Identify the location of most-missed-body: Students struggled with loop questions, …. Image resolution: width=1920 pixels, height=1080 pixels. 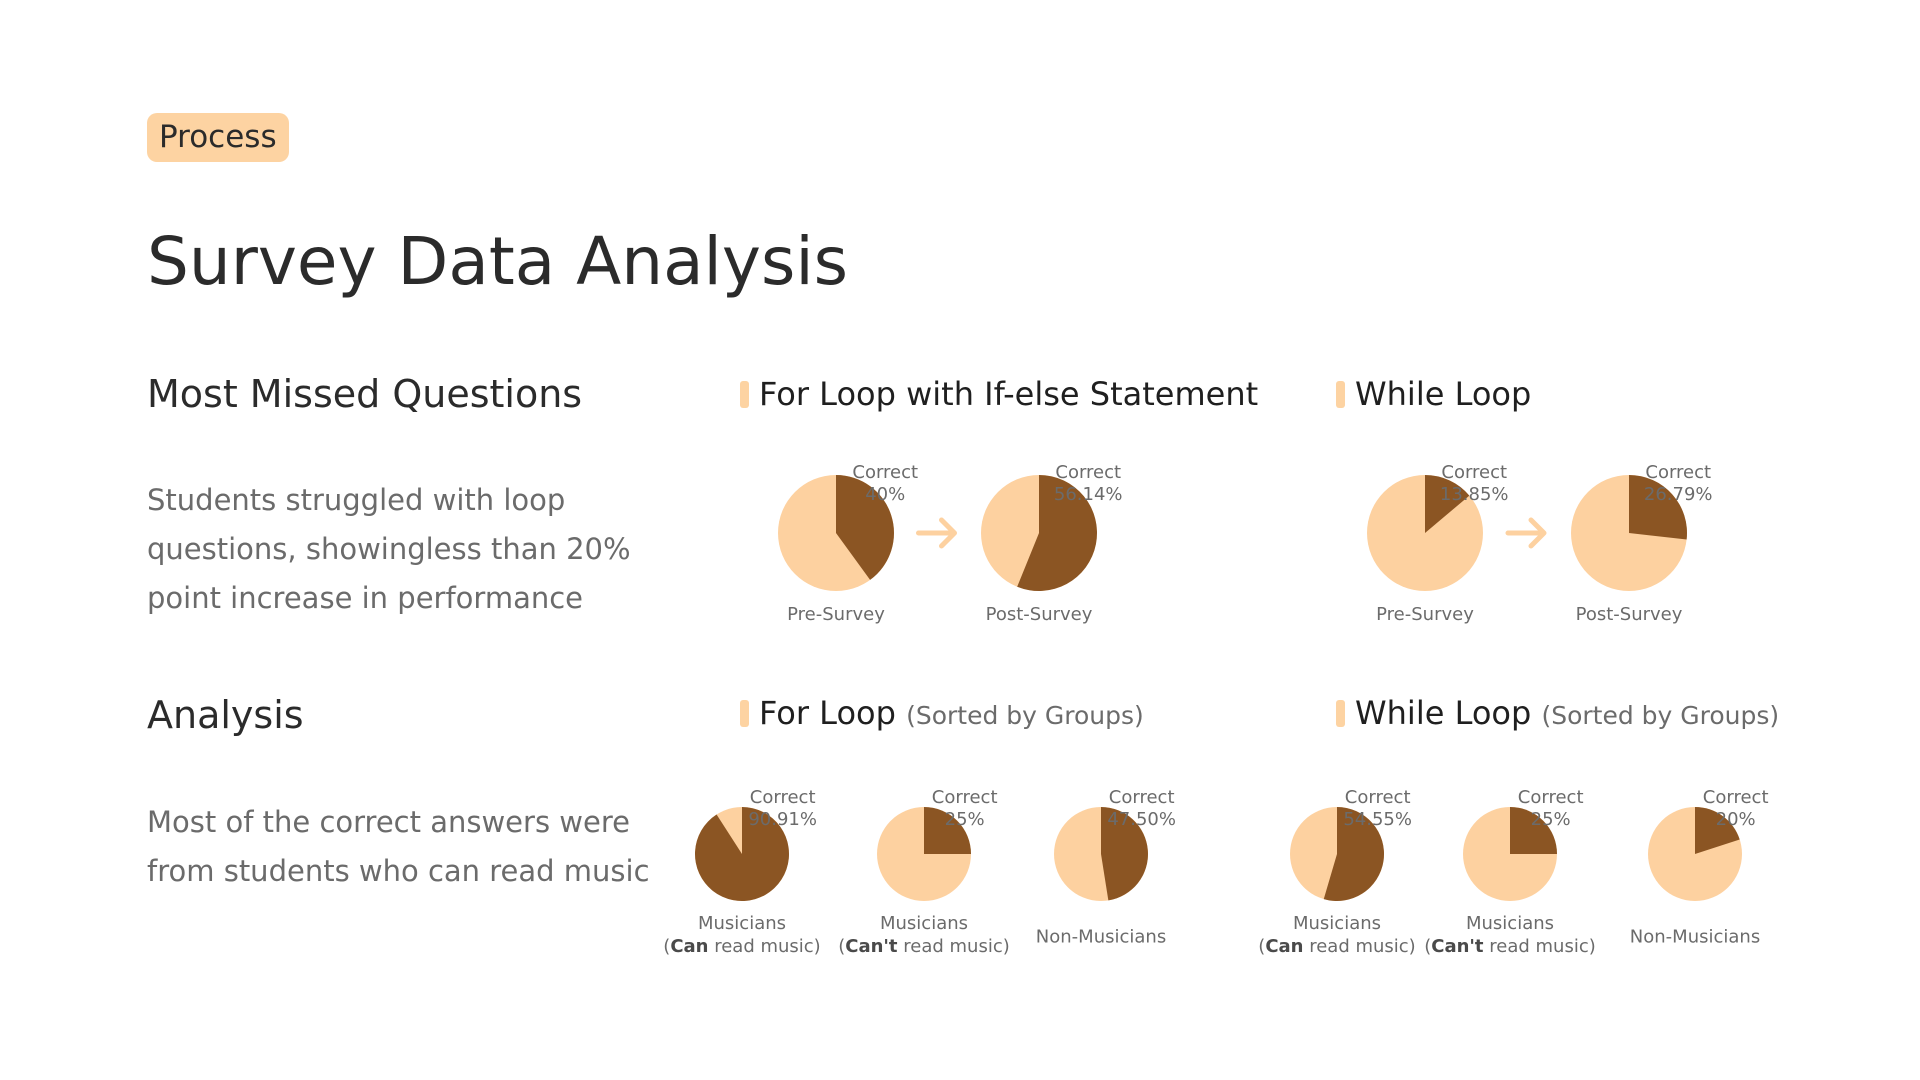
(389, 549).